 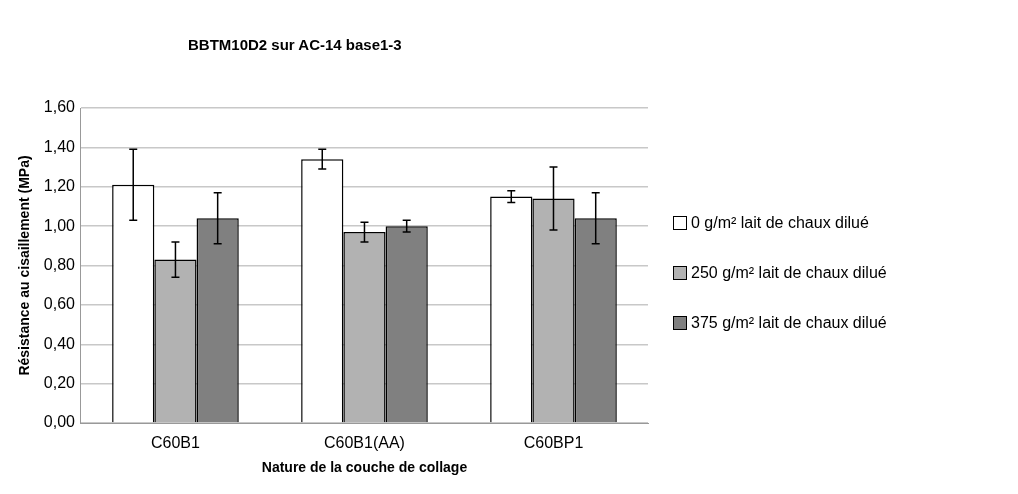 I want to click on text: 0 g/m² lait de chaux dilué, so click(x=780, y=223).